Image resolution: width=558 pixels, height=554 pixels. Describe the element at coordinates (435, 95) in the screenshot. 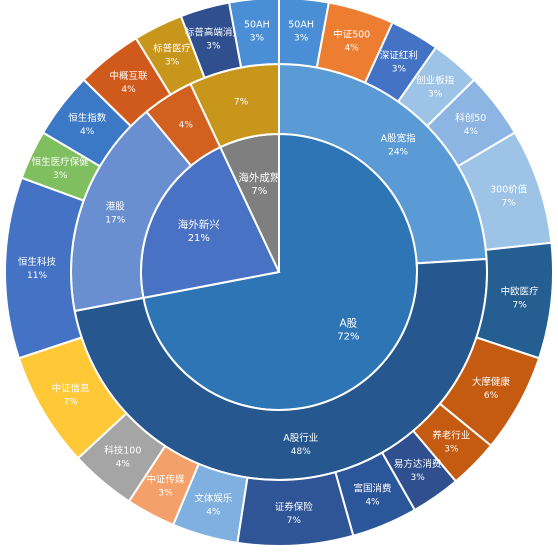

I see `segment-value-ring2-3: 3%` at that location.